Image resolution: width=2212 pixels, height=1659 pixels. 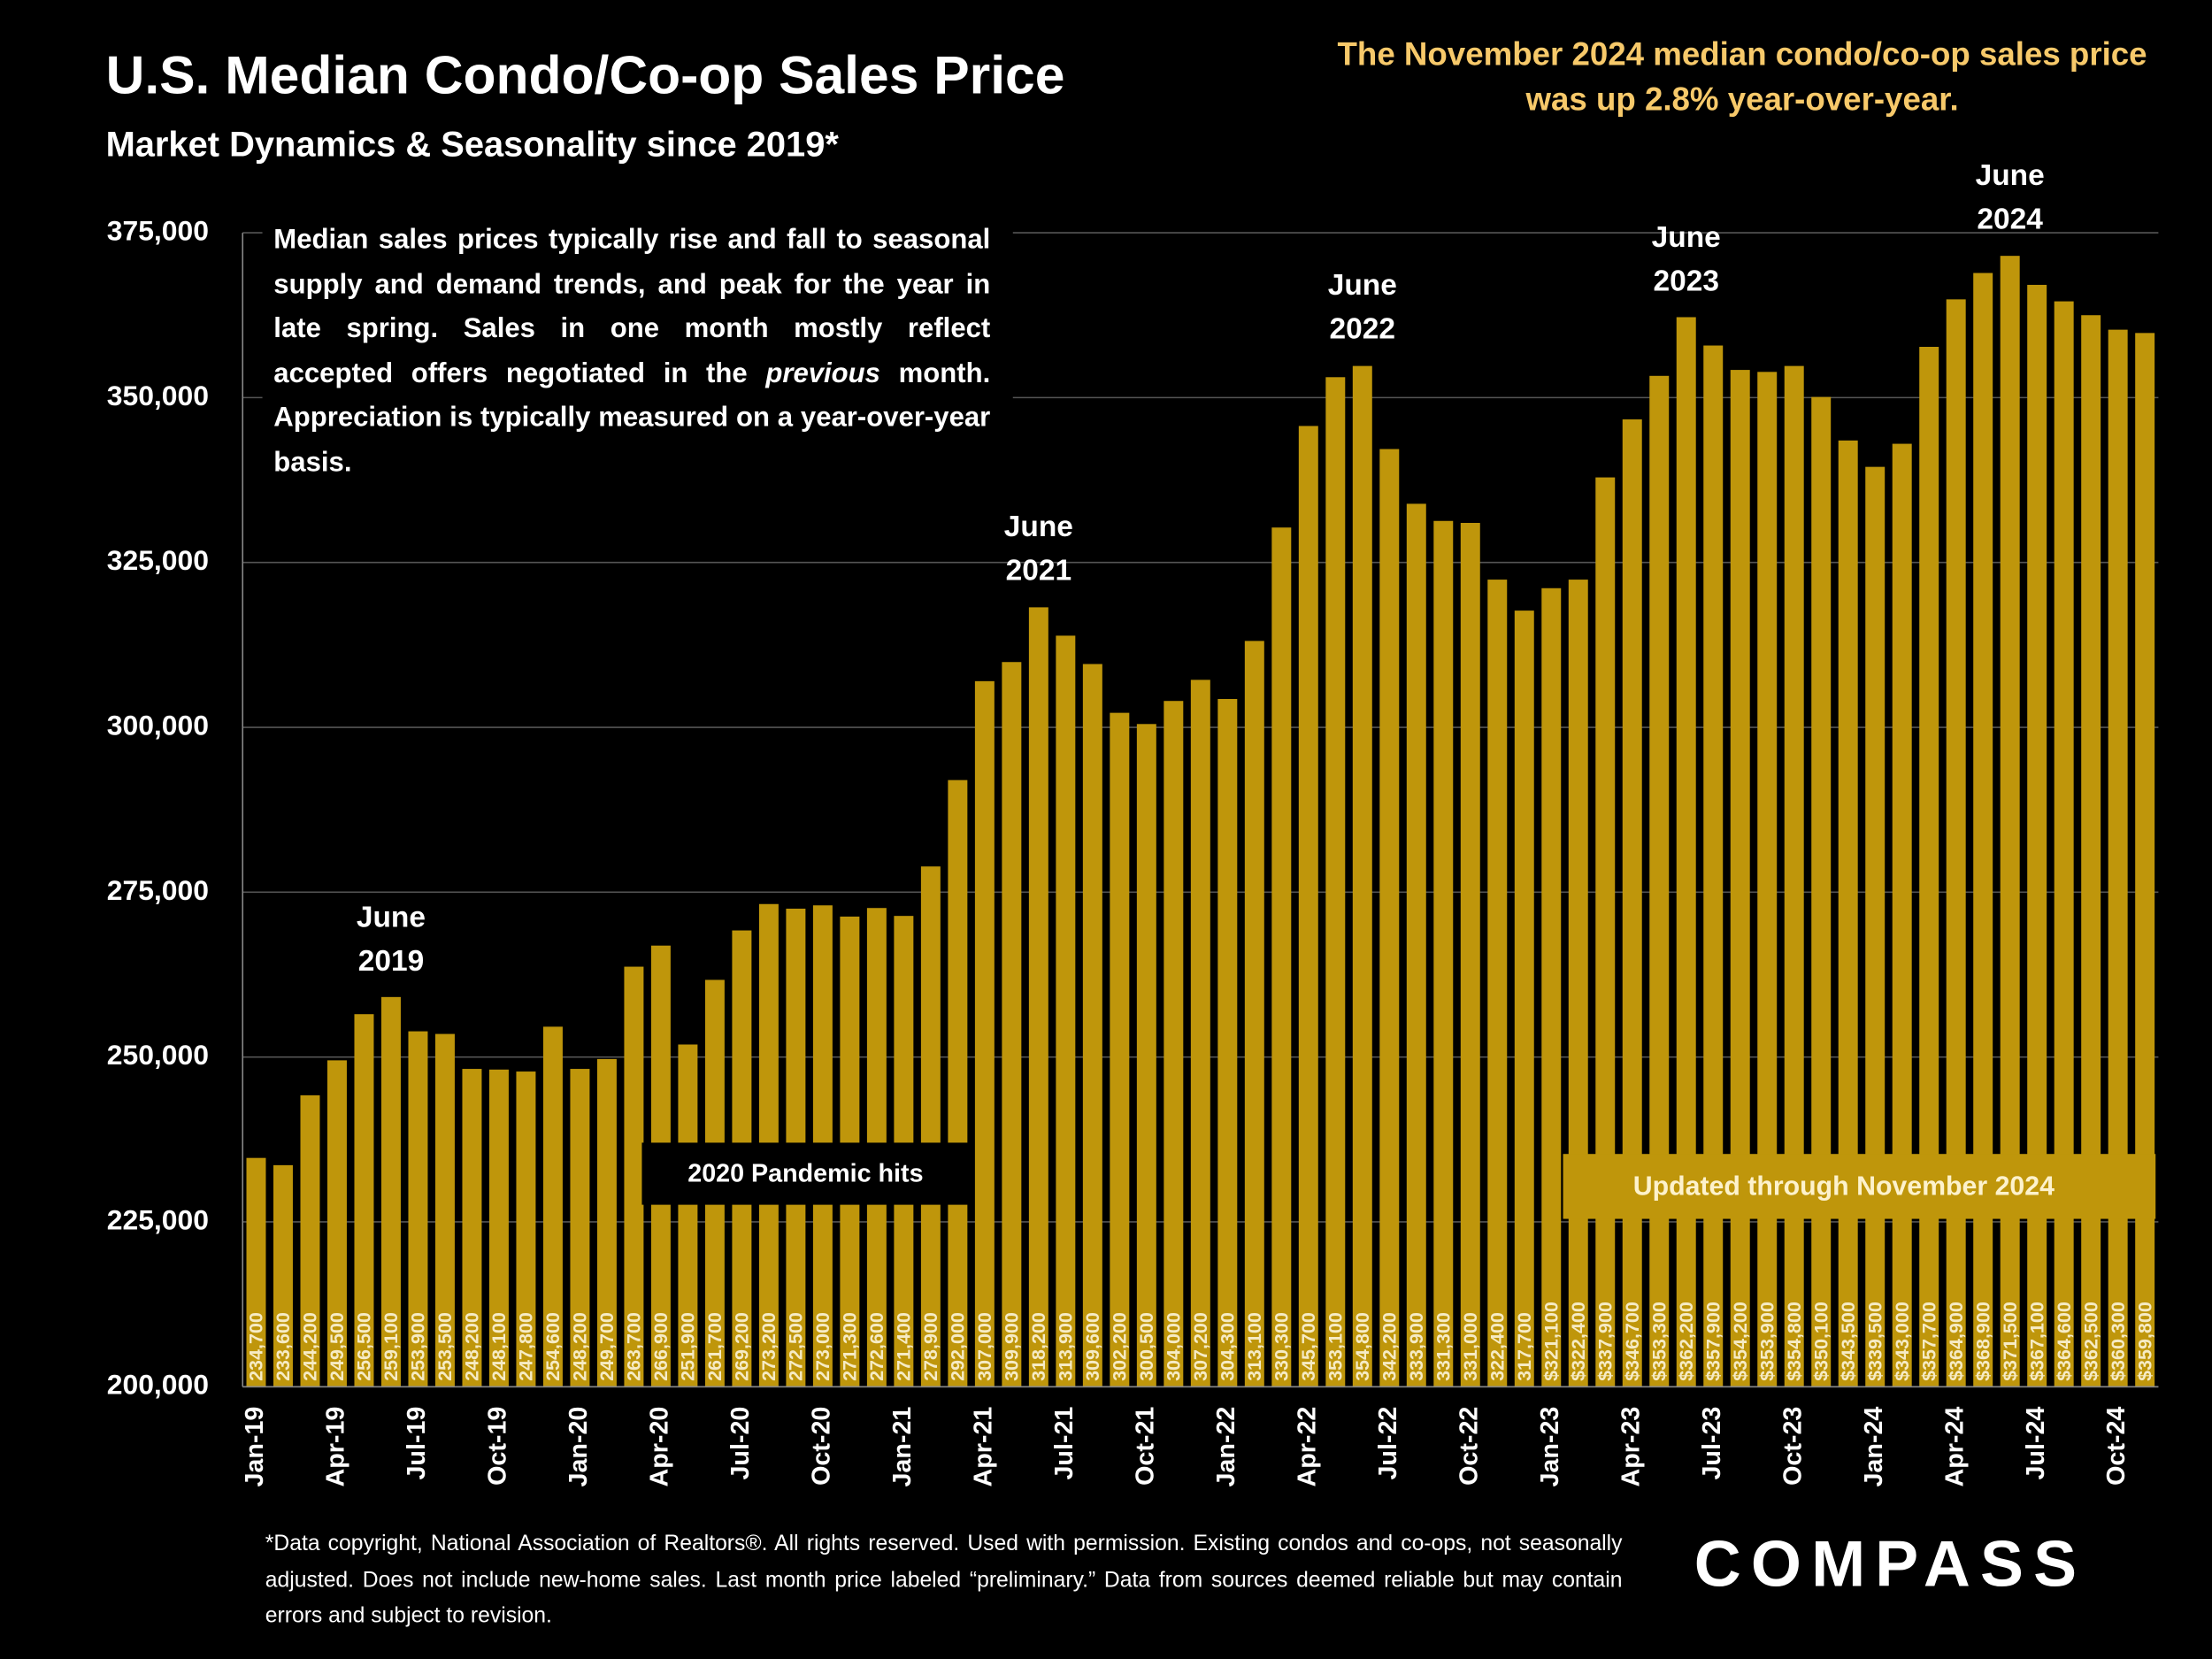 I want to click on x-tick-label: Oct-22, so click(x=1469, y=1447).